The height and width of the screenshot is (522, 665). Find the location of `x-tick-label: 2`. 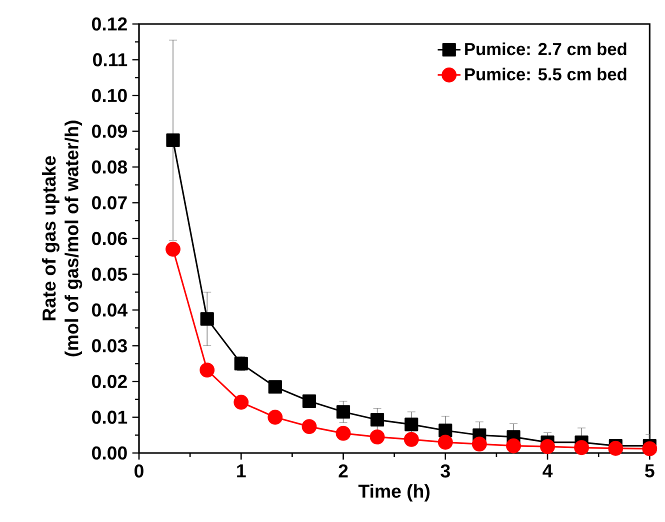

x-tick-label: 2 is located at coordinates (343, 471).